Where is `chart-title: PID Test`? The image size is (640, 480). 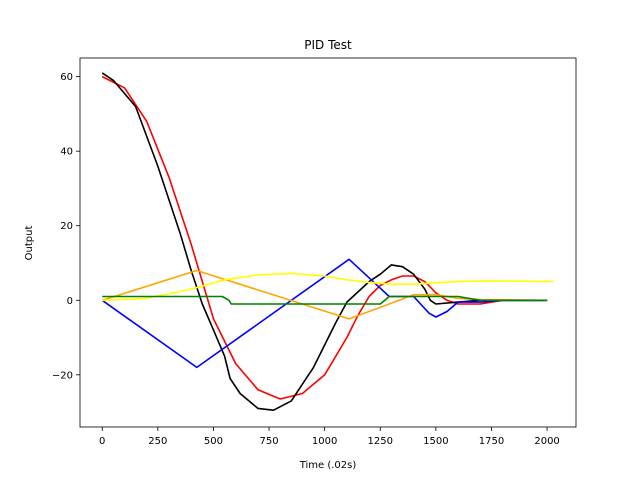
chart-title: PID Test is located at coordinates (328, 45).